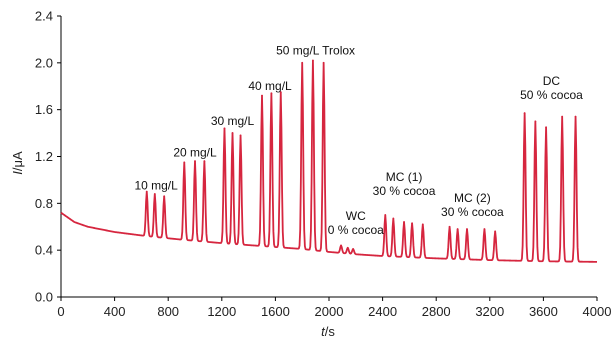 The height and width of the screenshot is (337, 613). I want to click on x-tick-label: 2000, so click(329, 311).